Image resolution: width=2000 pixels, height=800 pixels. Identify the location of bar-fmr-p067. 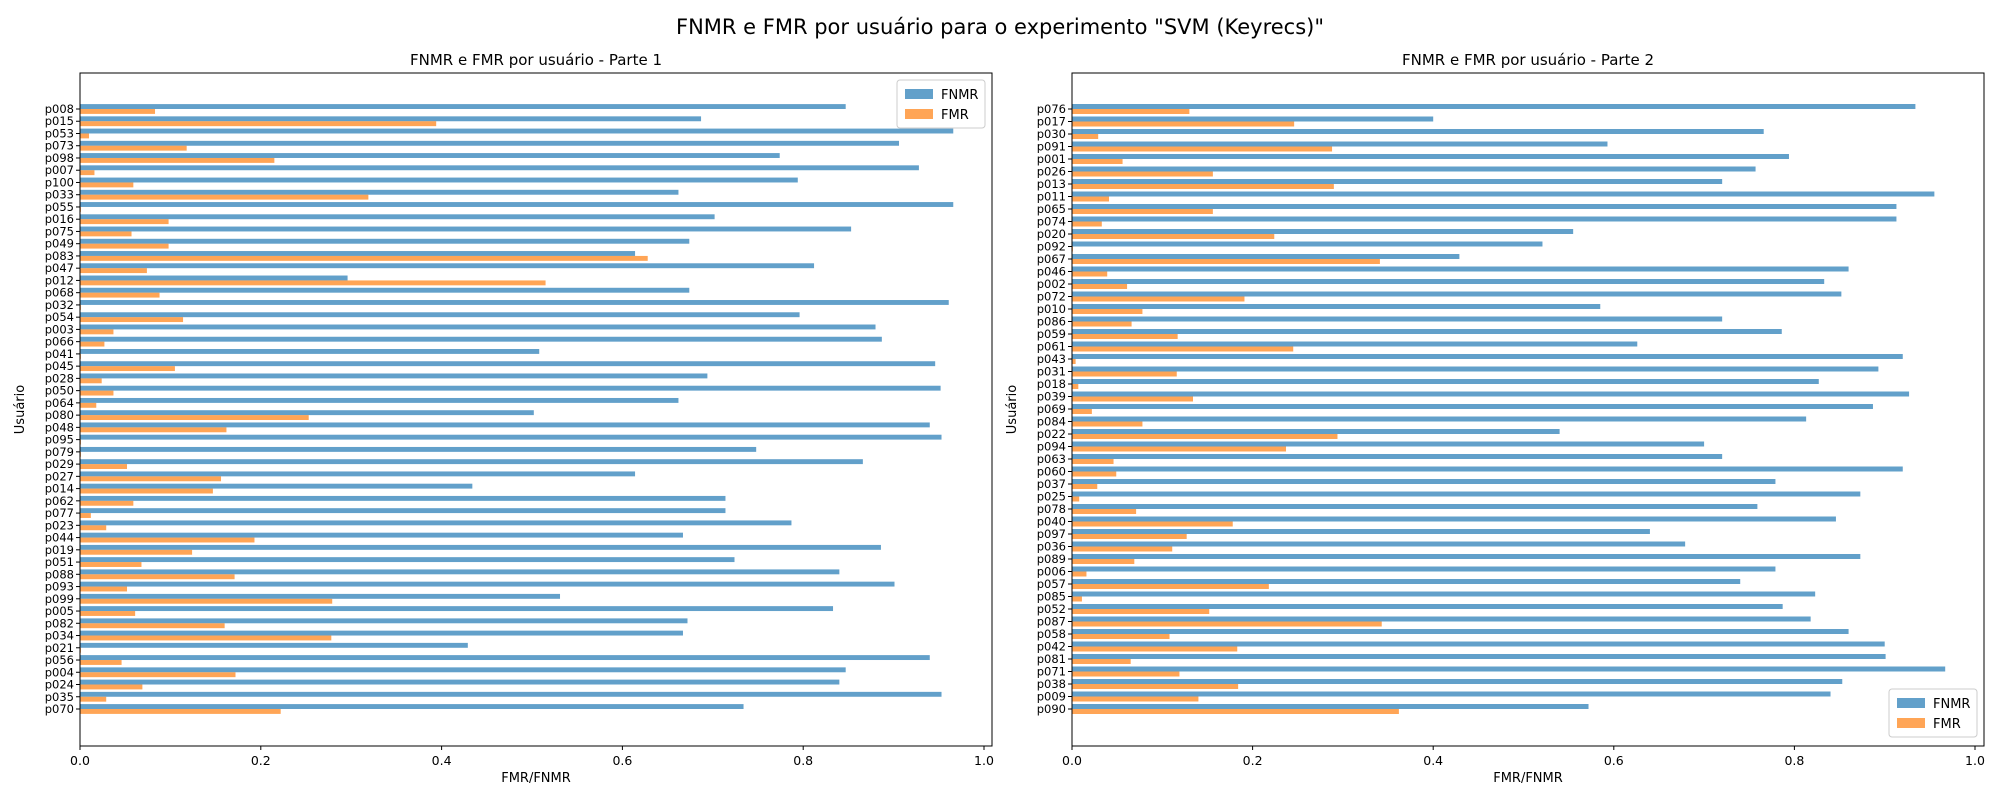
(1226, 261).